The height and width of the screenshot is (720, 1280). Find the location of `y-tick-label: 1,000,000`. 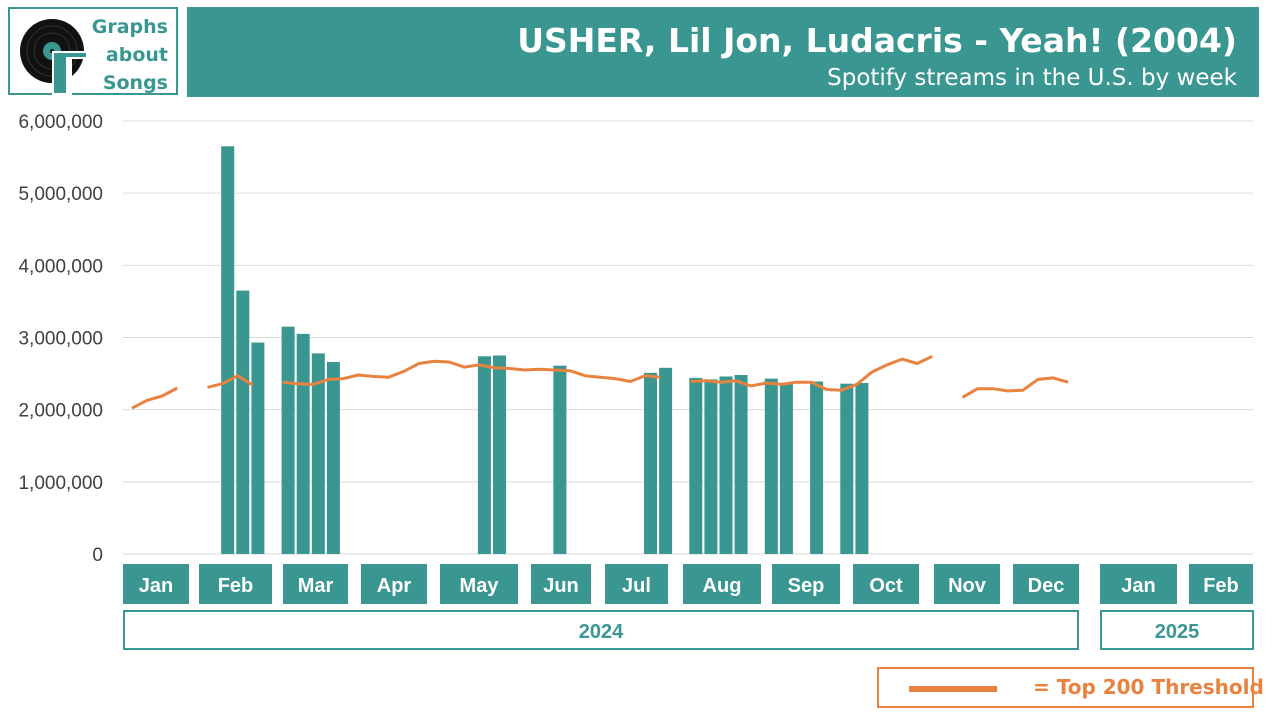

y-tick-label: 1,000,000 is located at coordinates (60, 483).